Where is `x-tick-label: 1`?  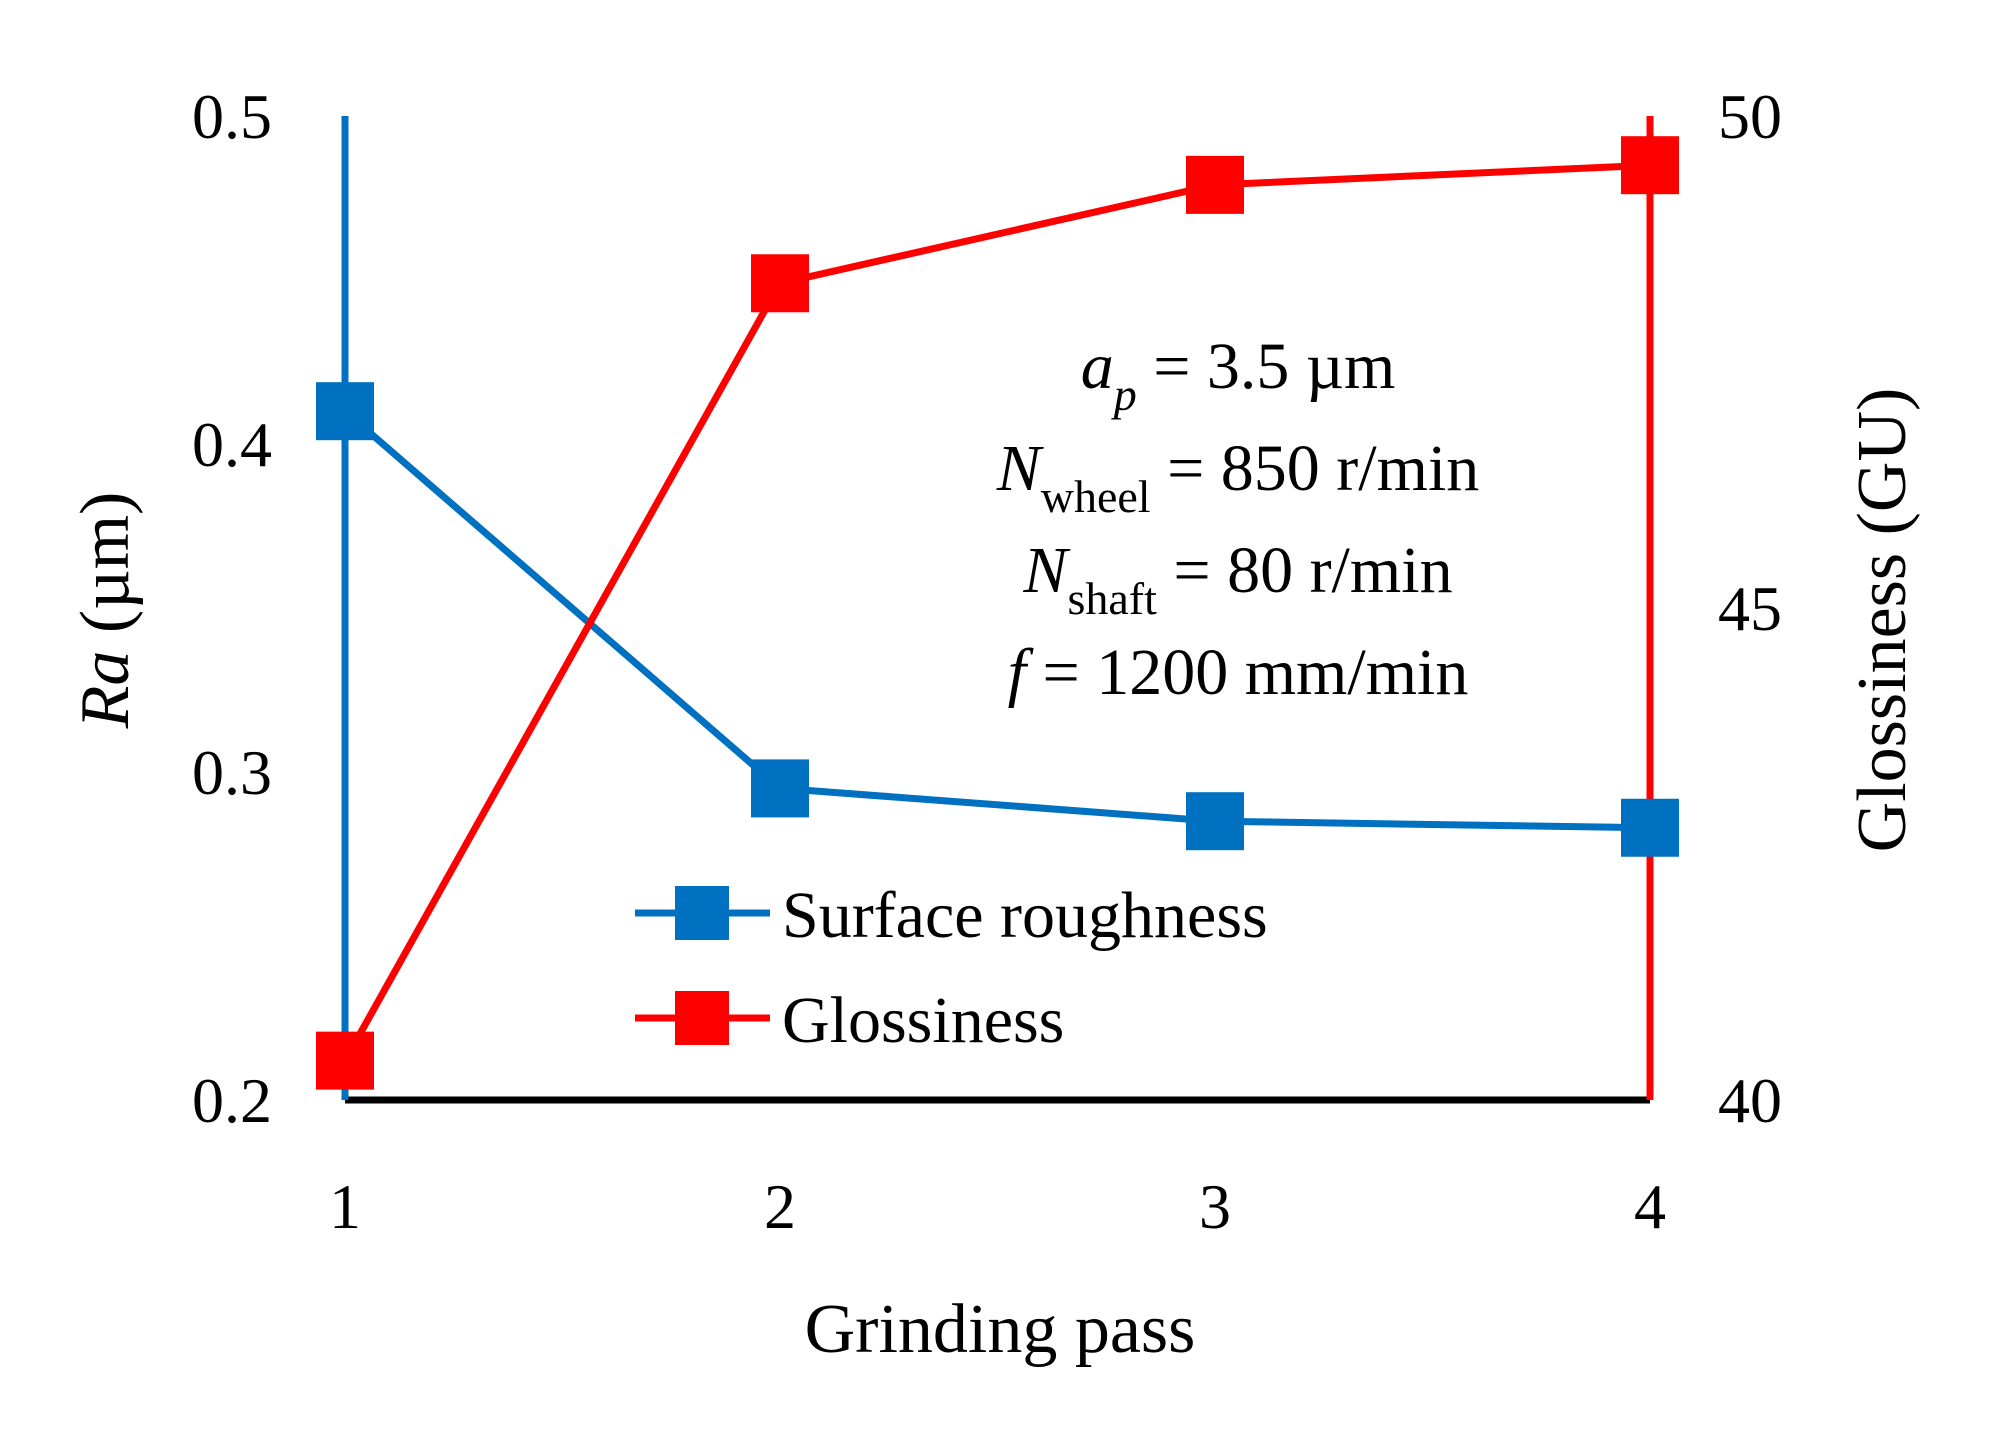
x-tick-label: 1 is located at coordinates (345, 1206).